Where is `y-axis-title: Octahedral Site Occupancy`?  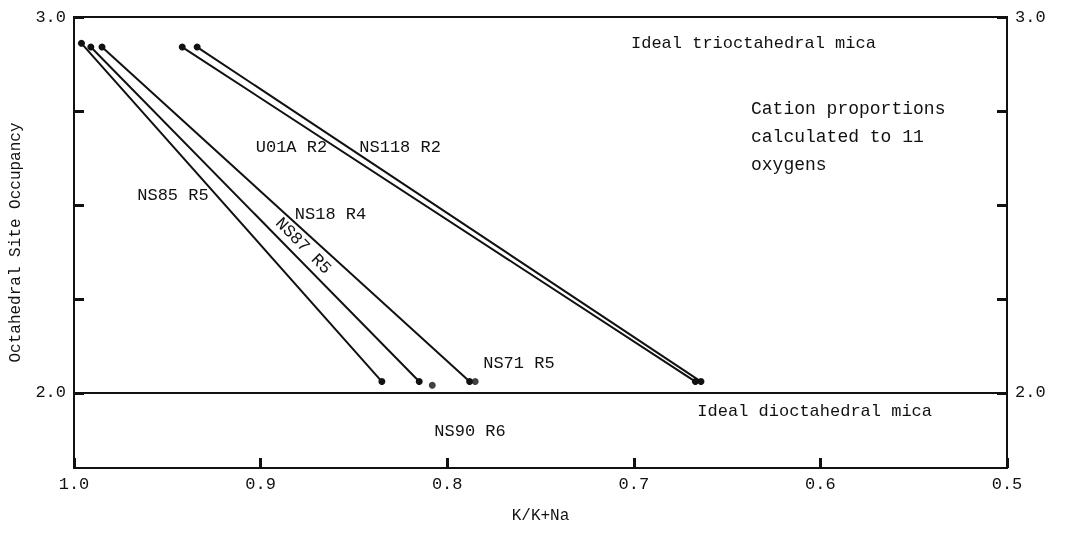 y-axis-title: Octahedral Site Occupancy is located at coordinates (16, 242).